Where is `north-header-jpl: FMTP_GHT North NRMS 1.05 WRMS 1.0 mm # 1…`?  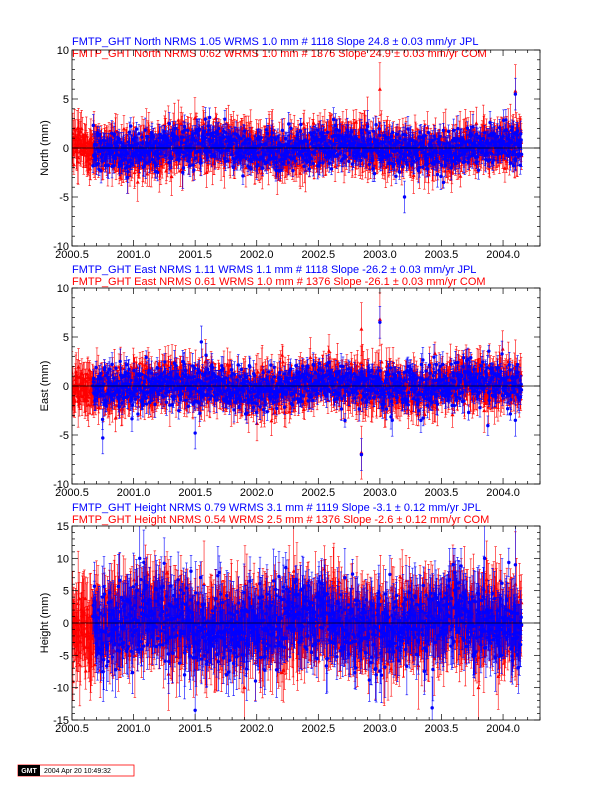
north-header-jpl: FMTP_GHT North NRMS 1.05 WRMS 1.0 mm # 1… is located at coordinates (275, 42).